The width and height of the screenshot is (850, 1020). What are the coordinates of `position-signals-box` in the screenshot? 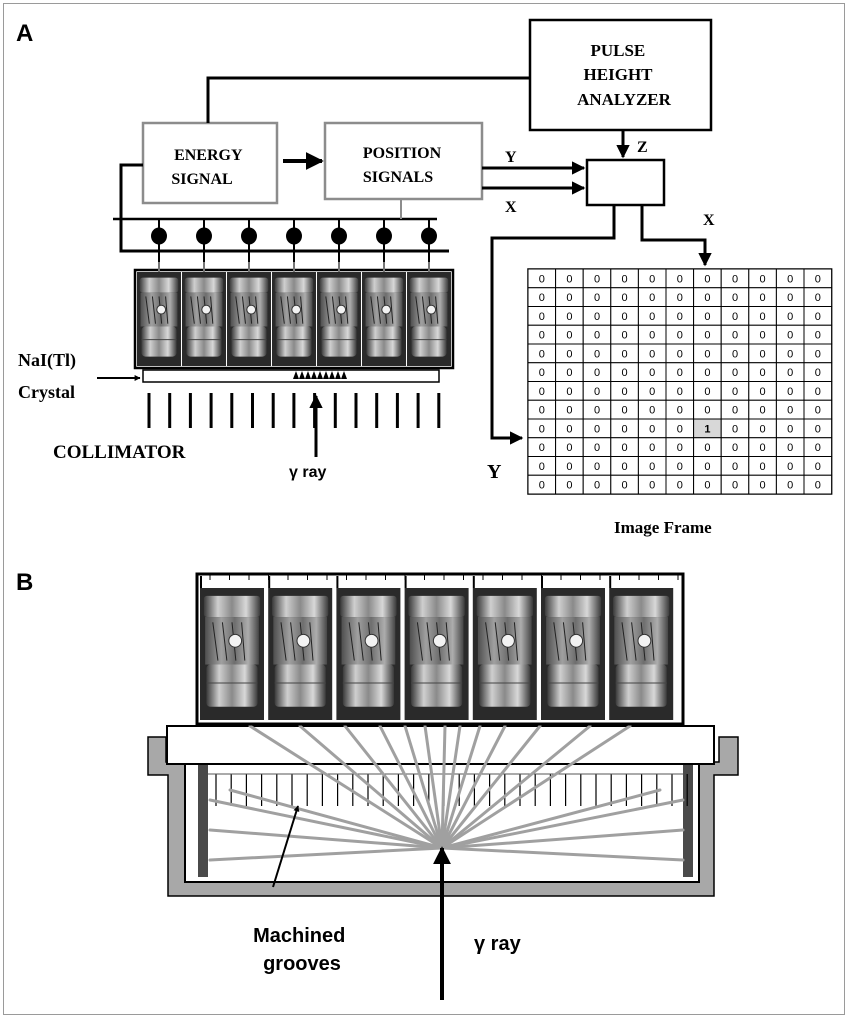 It's located at (403, 161).